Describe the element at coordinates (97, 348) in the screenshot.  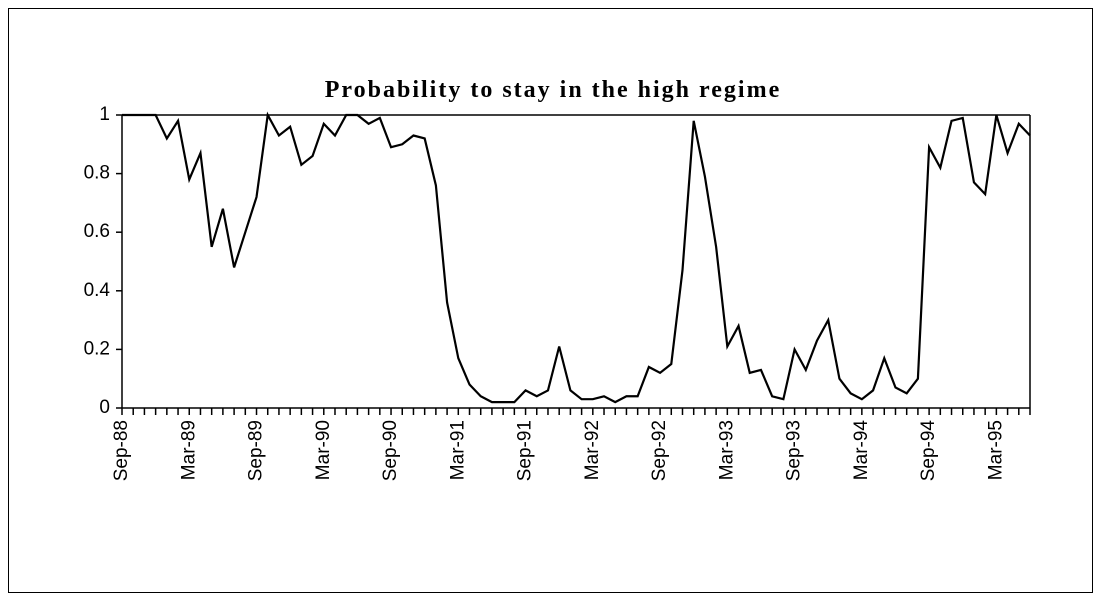
I see `y-tick-label: 0.2` at that location.